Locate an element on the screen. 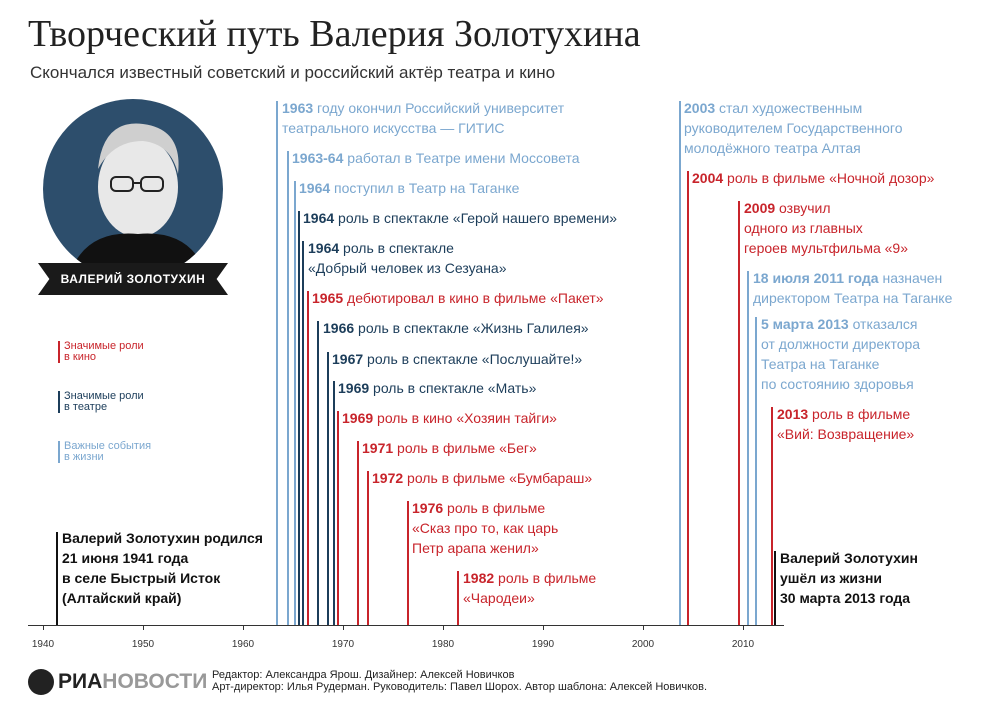 This screenshot has height=719, width=998. timeline-line-2011 is located at coordinates (748, 448).